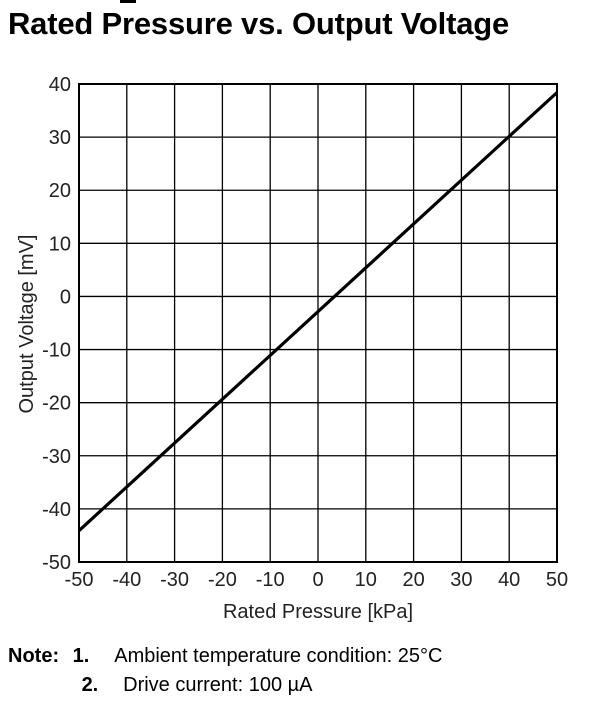 Image resolution: width=598 pixels, height=704 pixels. I want to click on y-tick-label: 10, so click(60, 244).